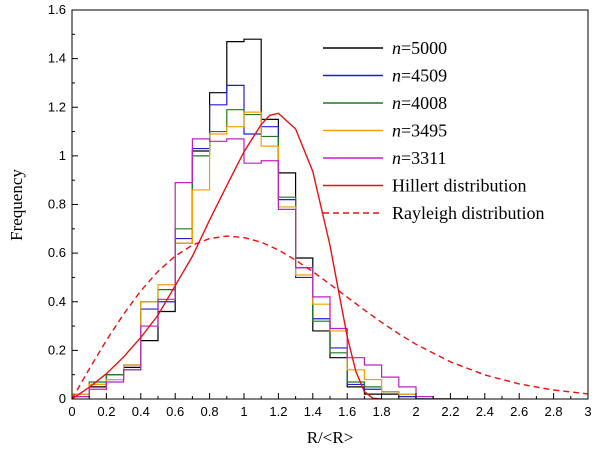 The height and width of the screenshot is (450, 598). What do you see at coordinates (57, 204) in the screenshot?
I see `y-tick-label: 0.8` at bounding box center [57, 204].